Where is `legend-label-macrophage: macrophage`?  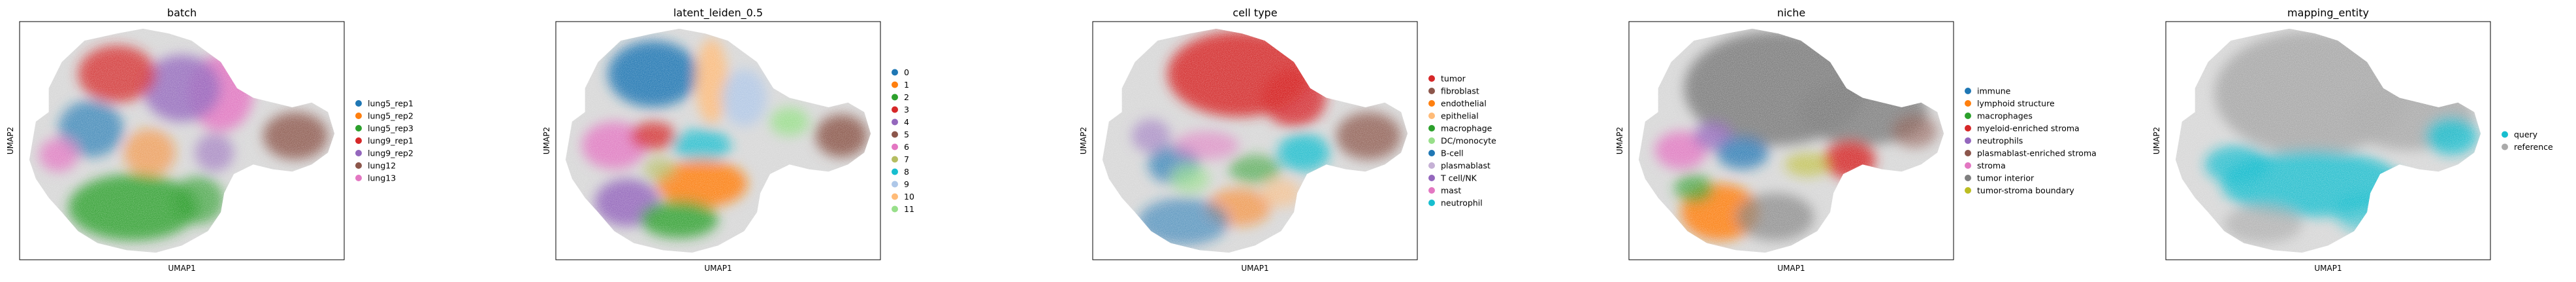 legend-label-macrophage: macrophage is located at coordinates (1466, 128).